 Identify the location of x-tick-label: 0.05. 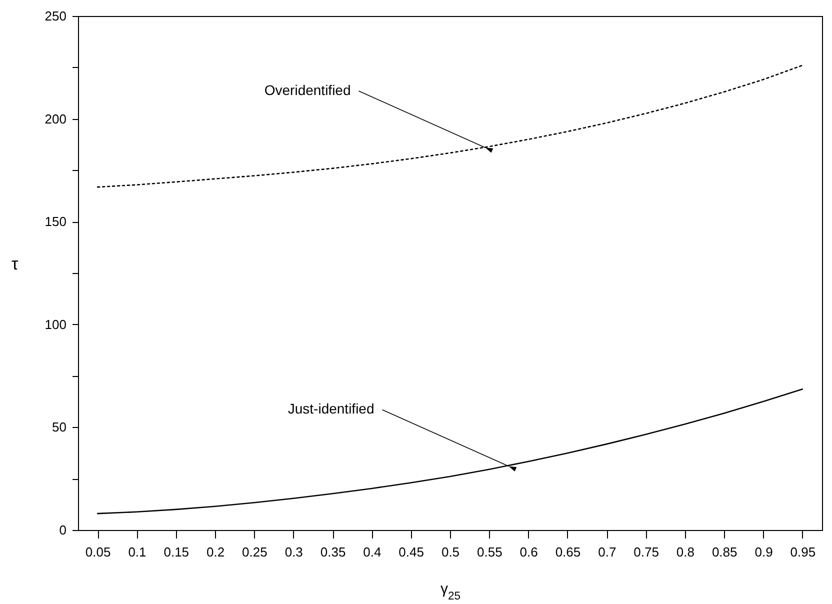
(98, 552).